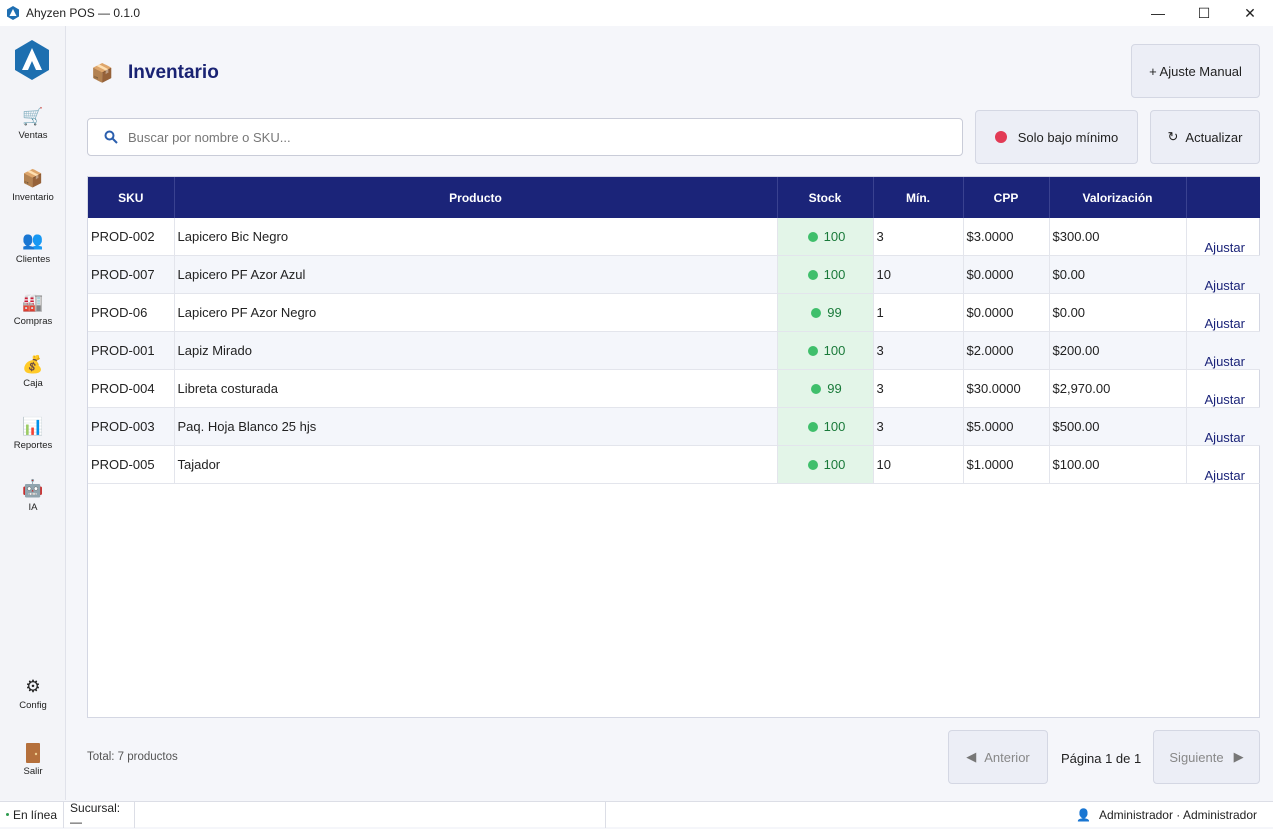 The width and height of the screenshot is (1273, 829). What do you see at coordinates (834, 350) in the screenshot?
I see `stock-value: 100` at bounding box center [834, 350].